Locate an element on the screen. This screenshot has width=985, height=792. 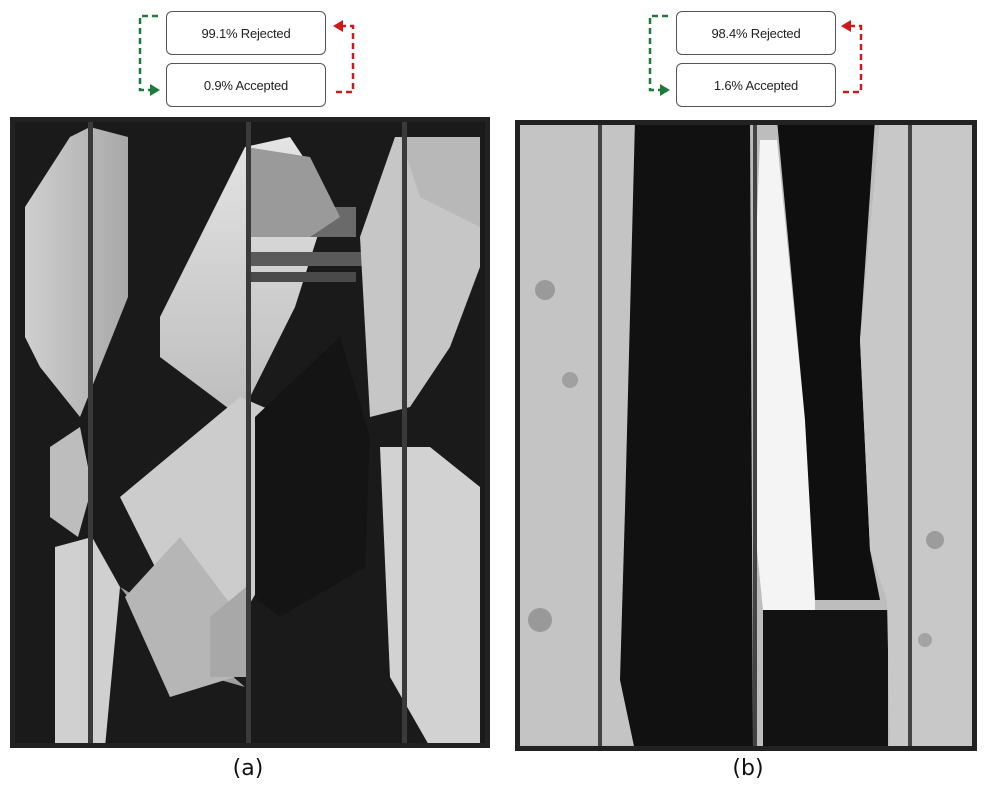
accepted-box-a: 0.9% Accepted is located at coordinates (246, 85).